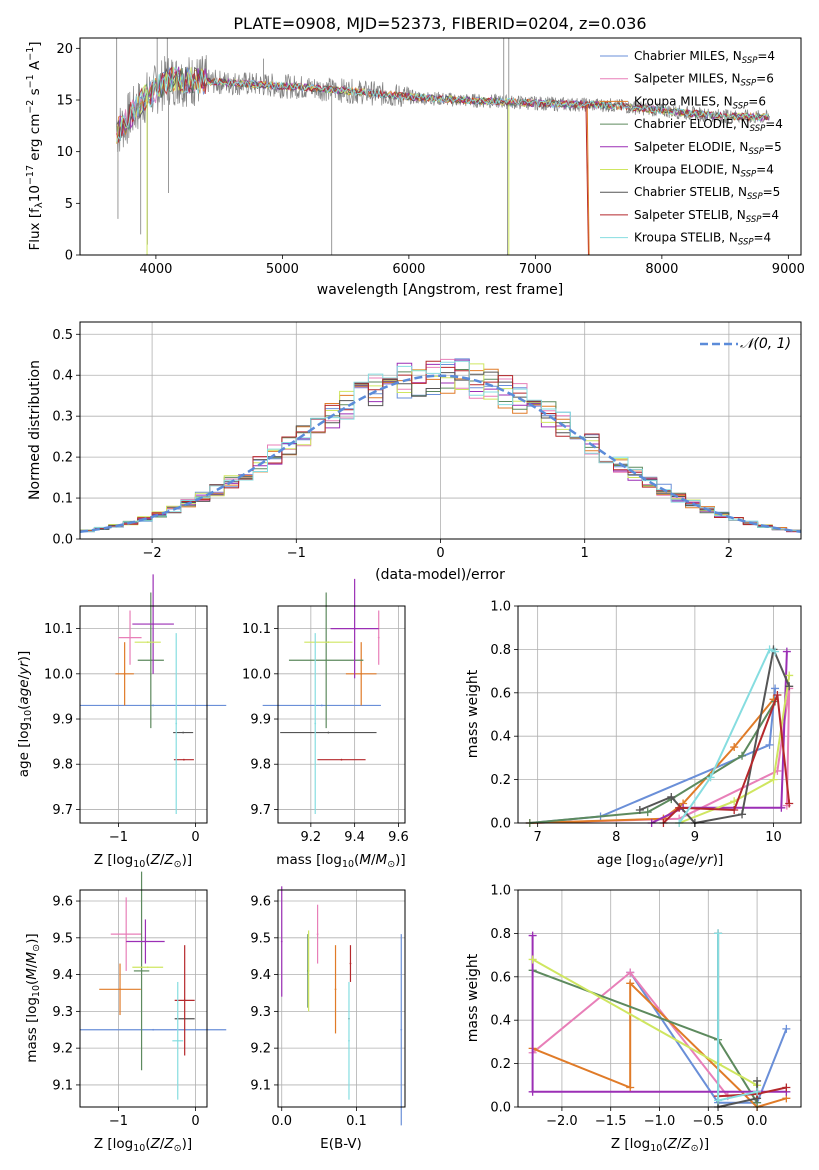  What do you see at coordinates (729, 553) in the screenshot?
I see `x-tick-label: 2` at bounding box center [729, 553].